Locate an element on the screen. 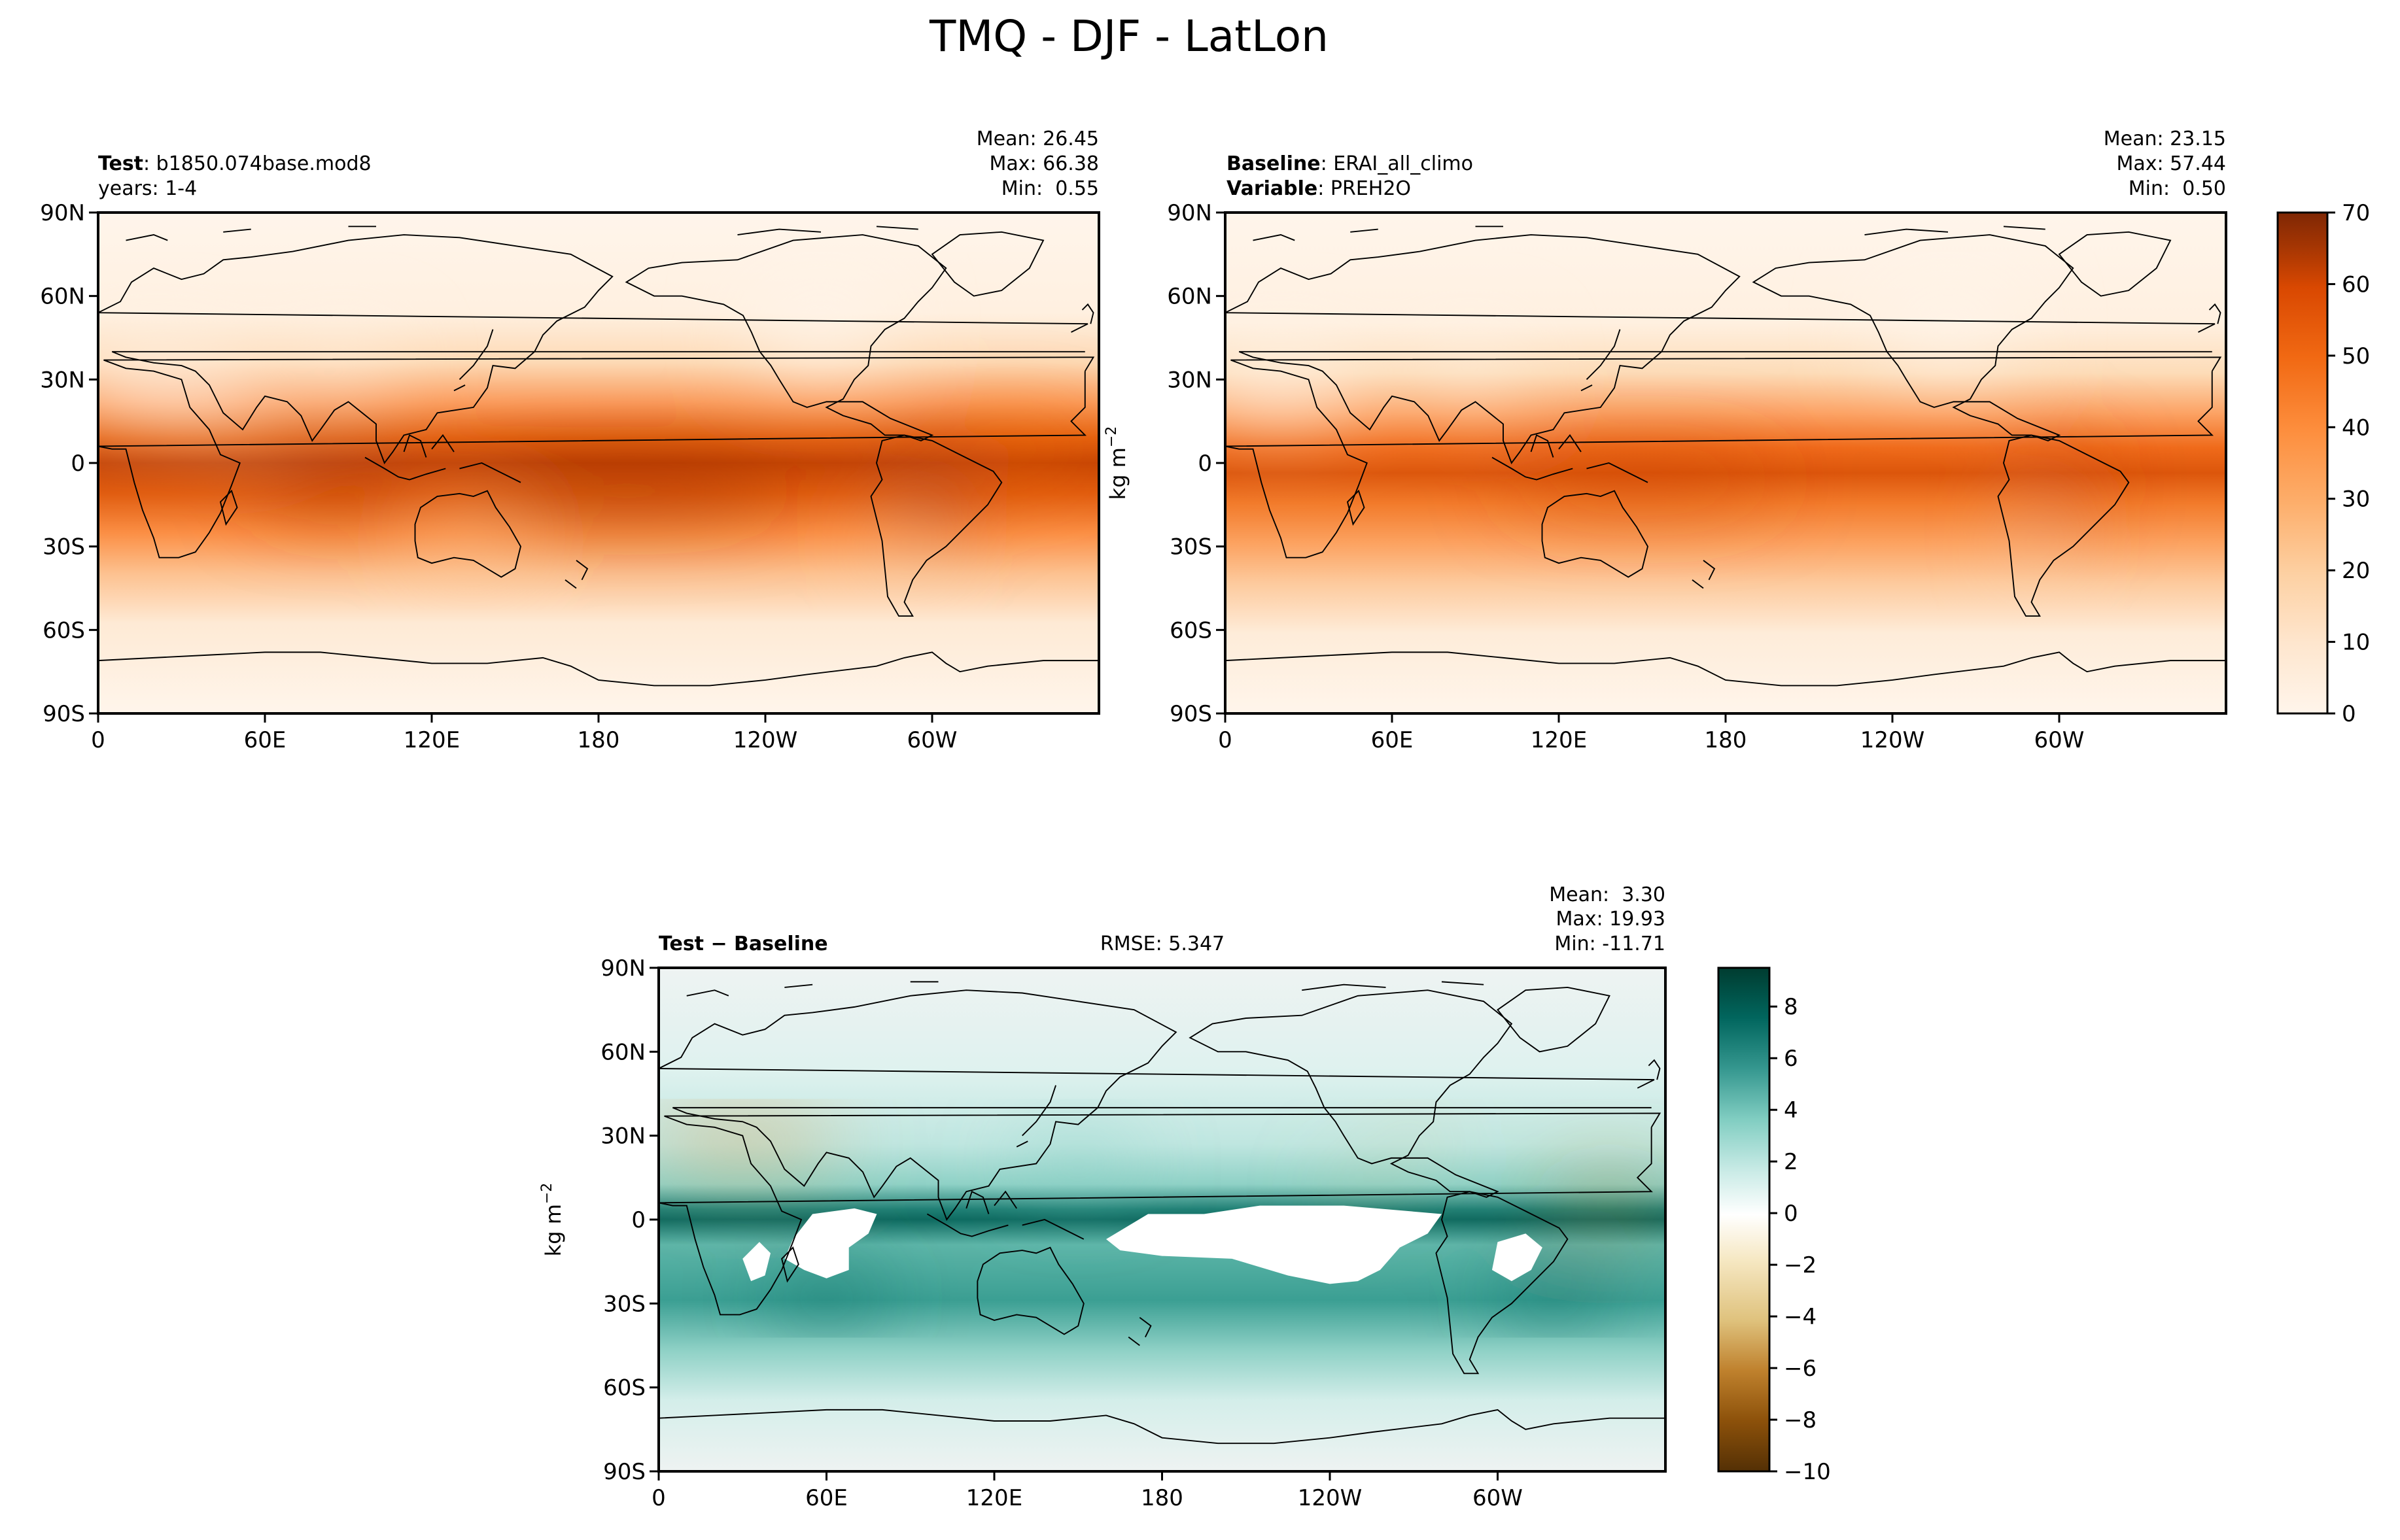 The height and width of the screenshot is (1540, 2400). map-test-ytick-label: 60S is located at coordinates (64, 630).